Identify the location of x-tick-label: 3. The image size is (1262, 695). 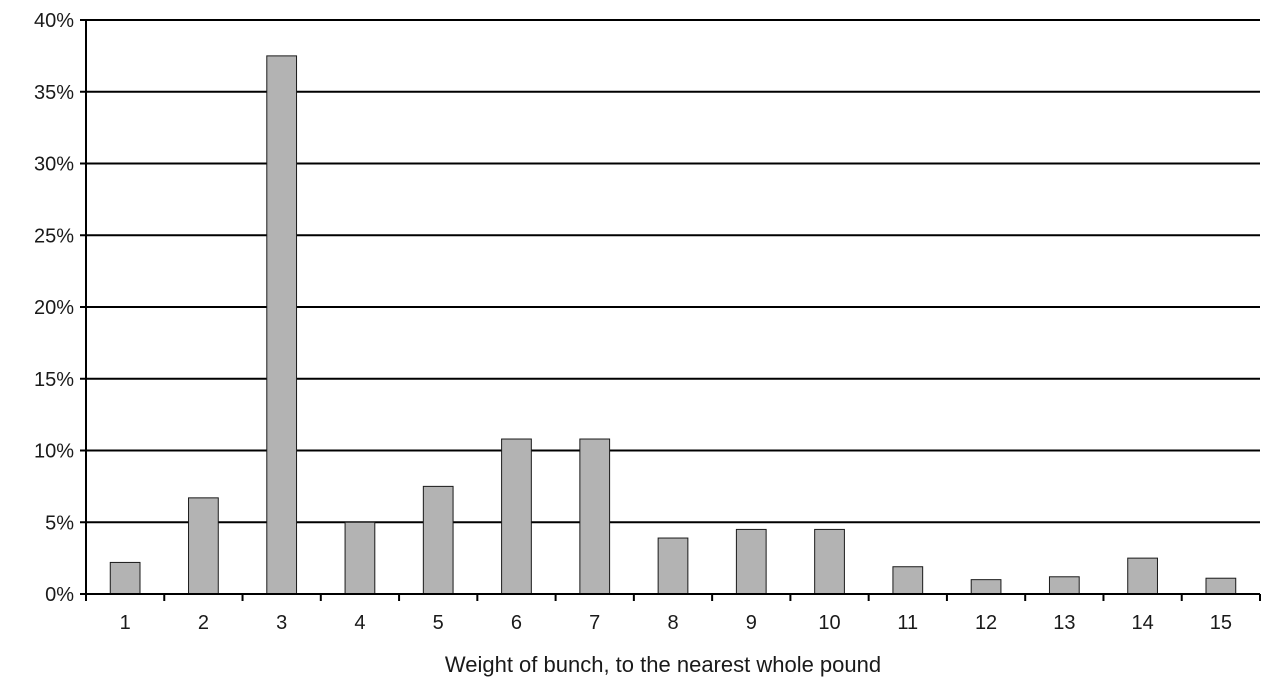
(281, 623).